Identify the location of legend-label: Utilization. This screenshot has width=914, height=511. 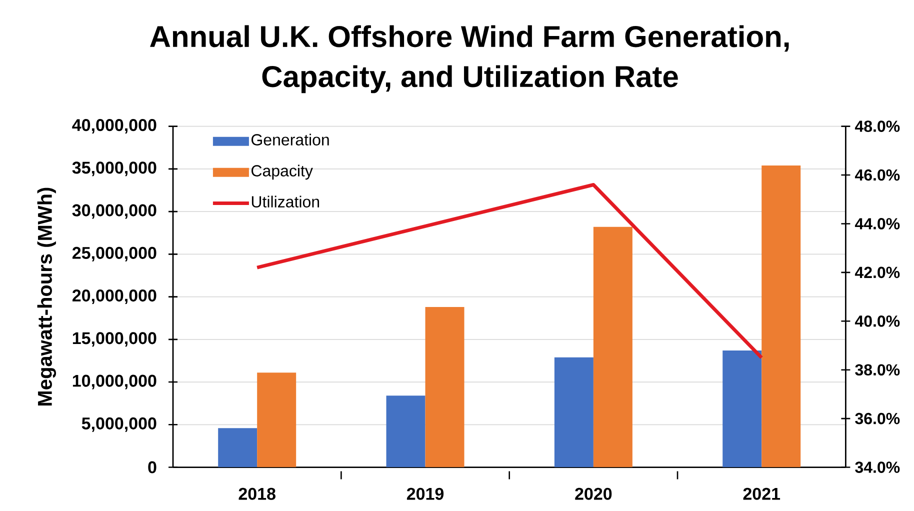
(286, 202).